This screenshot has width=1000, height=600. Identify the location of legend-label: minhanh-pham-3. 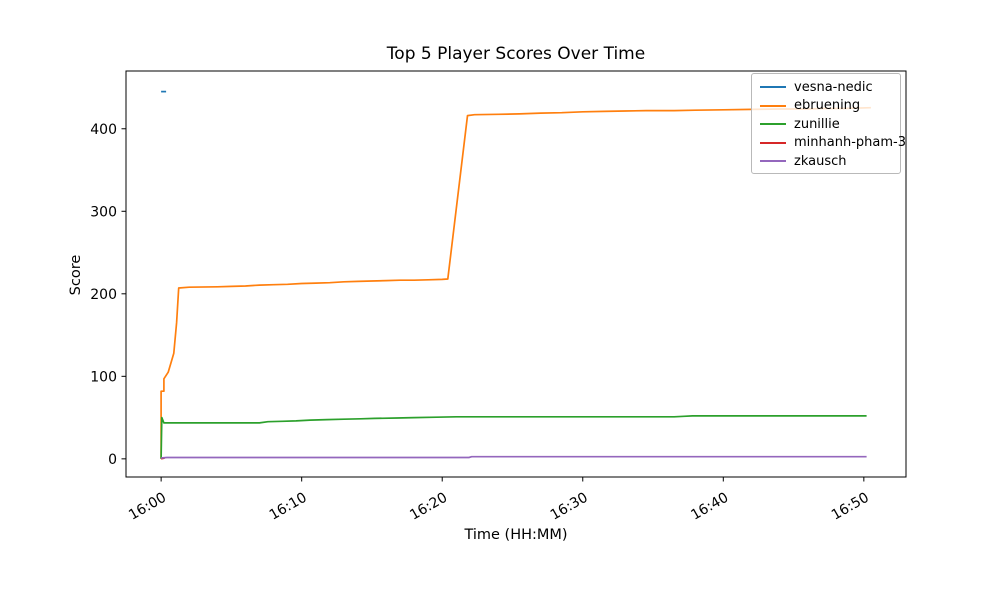
(850, 142).